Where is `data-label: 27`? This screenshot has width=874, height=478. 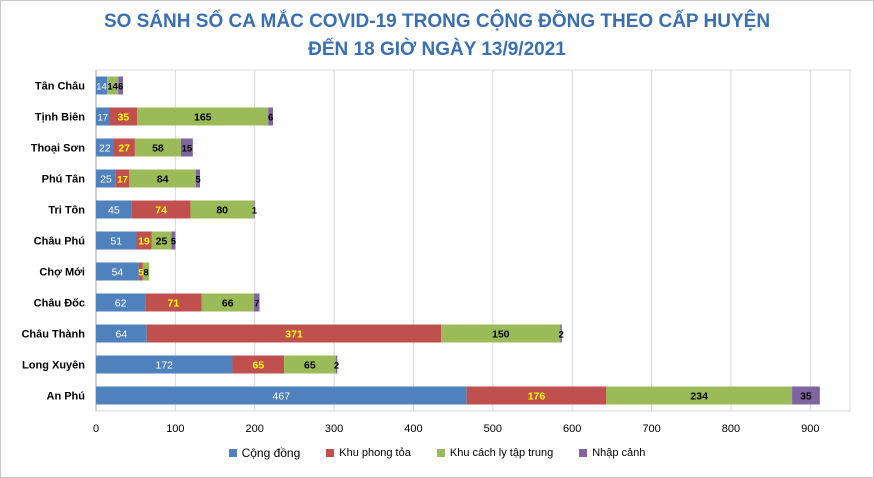
data-label: 27 is located at coordinates (124, 149).